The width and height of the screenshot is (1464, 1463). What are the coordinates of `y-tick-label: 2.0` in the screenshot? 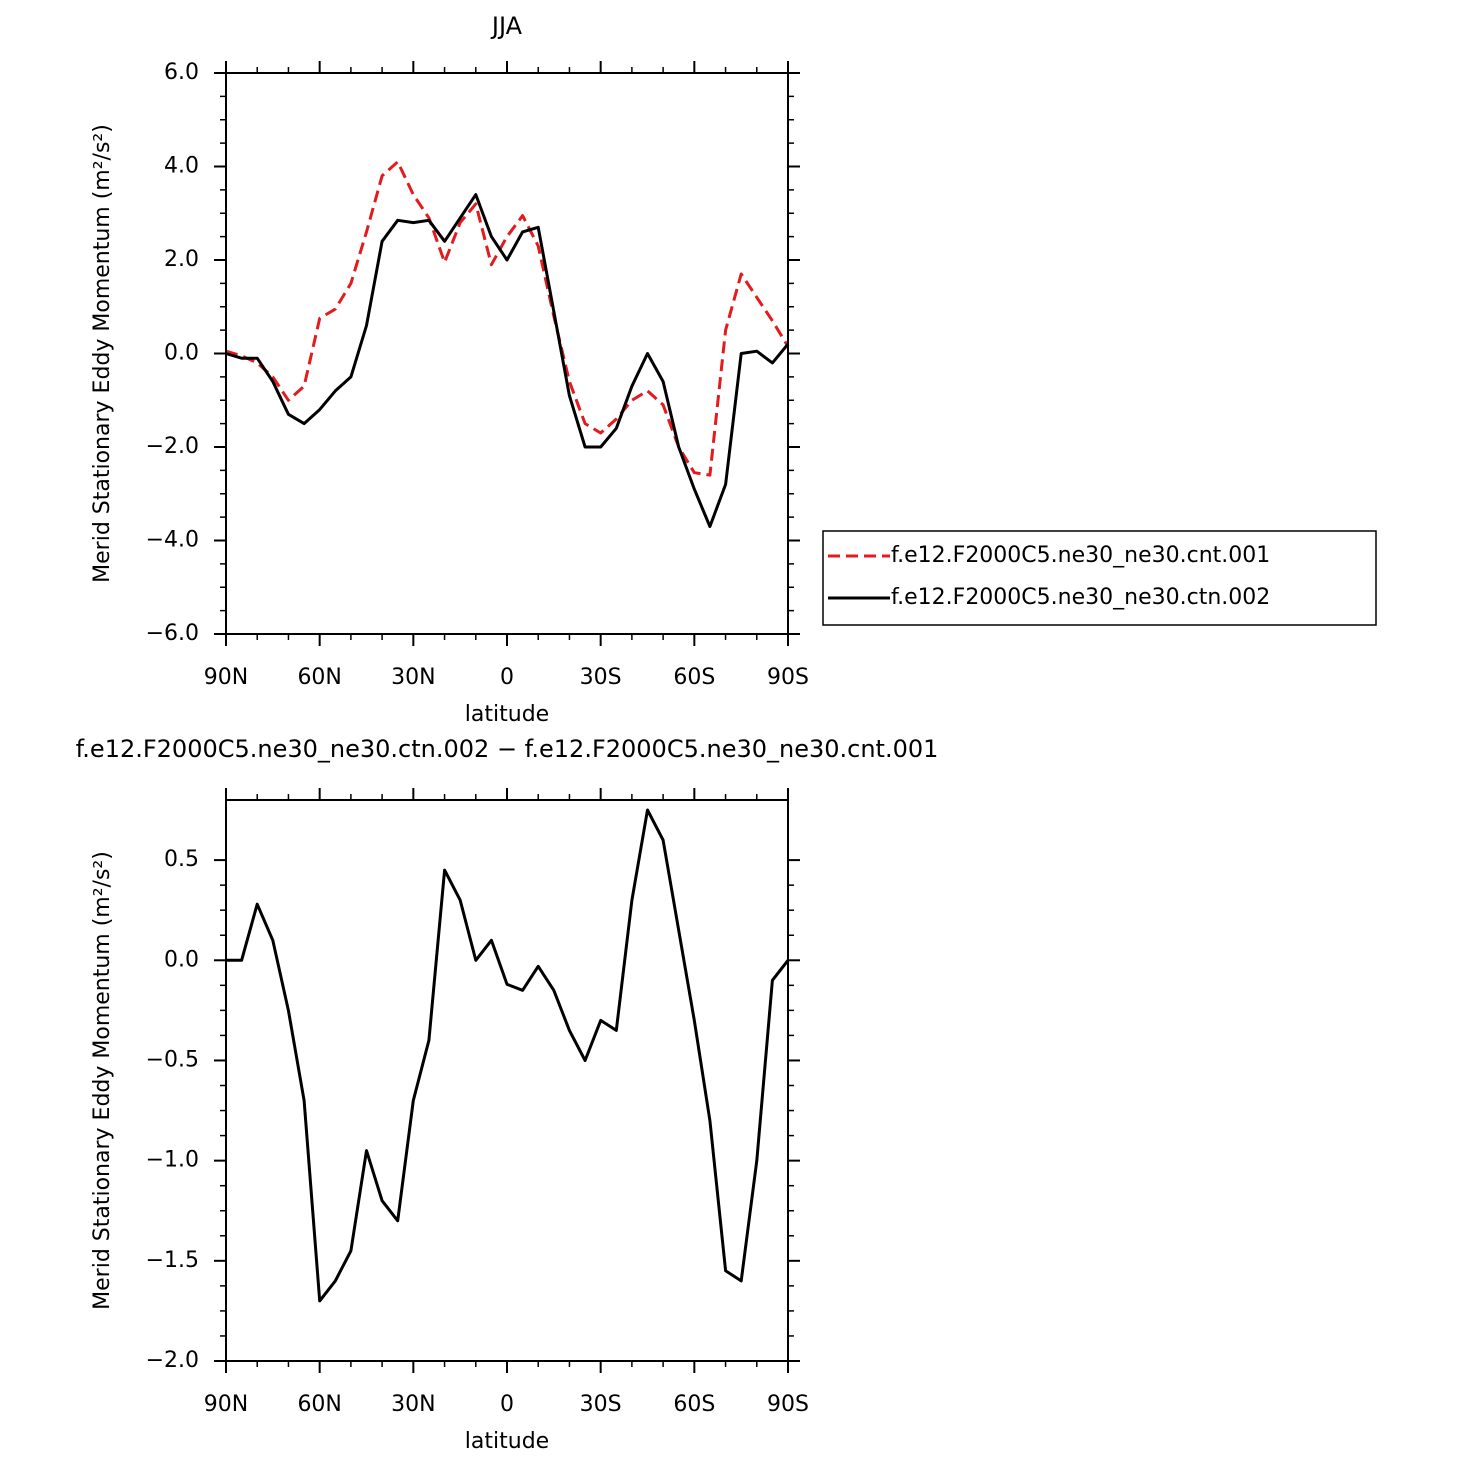 It's located at (181, 259).